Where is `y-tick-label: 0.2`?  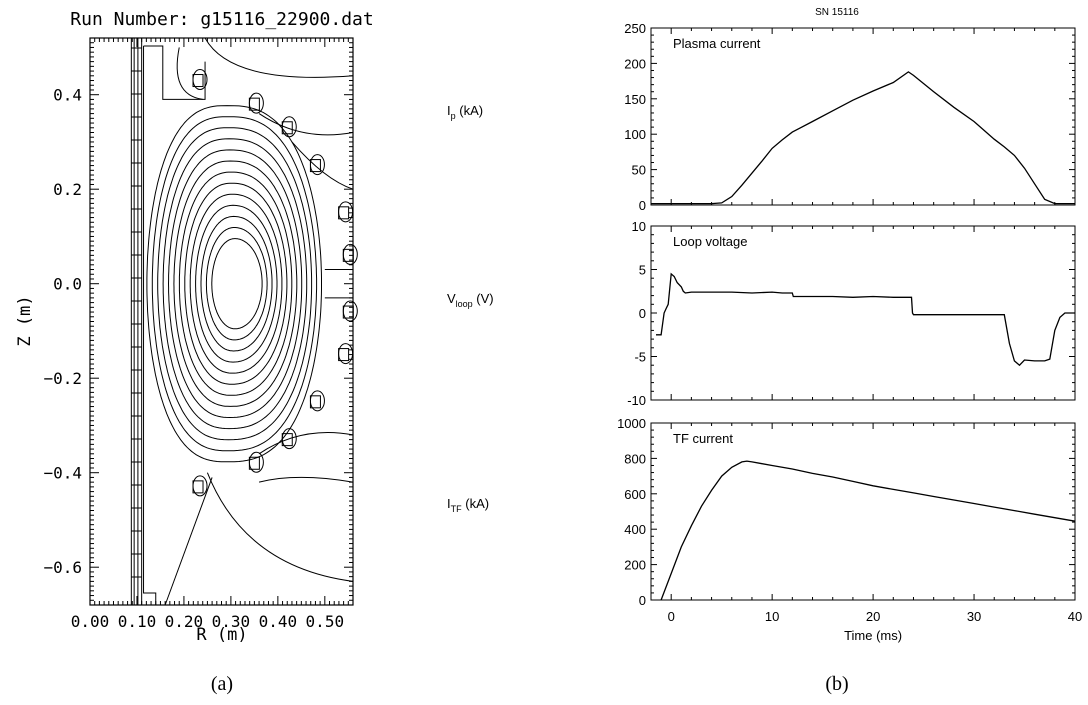
y-tick-label: 0.2 is located at coordinates (67, 189).